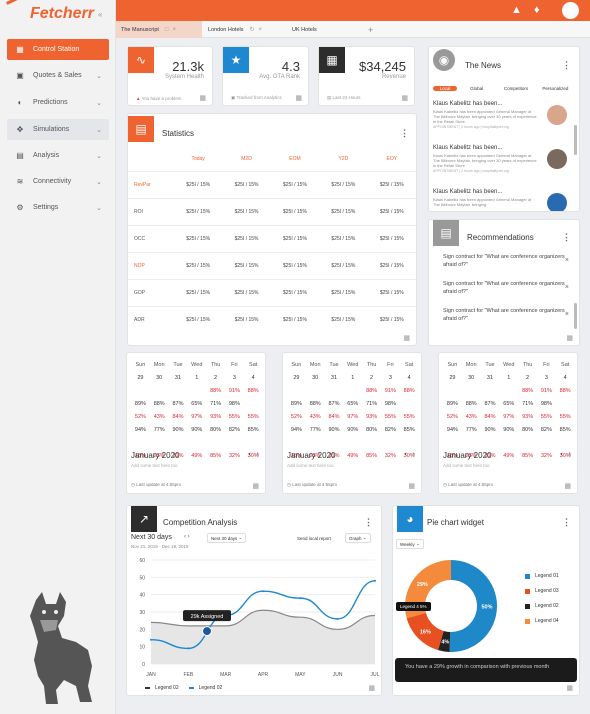 The width and height of the screenshot is (590, 714). What do you see at coordinates (314, 538) in the screenshot?
I see `send-report-link: Send local report` at bounding box center [314, 538].